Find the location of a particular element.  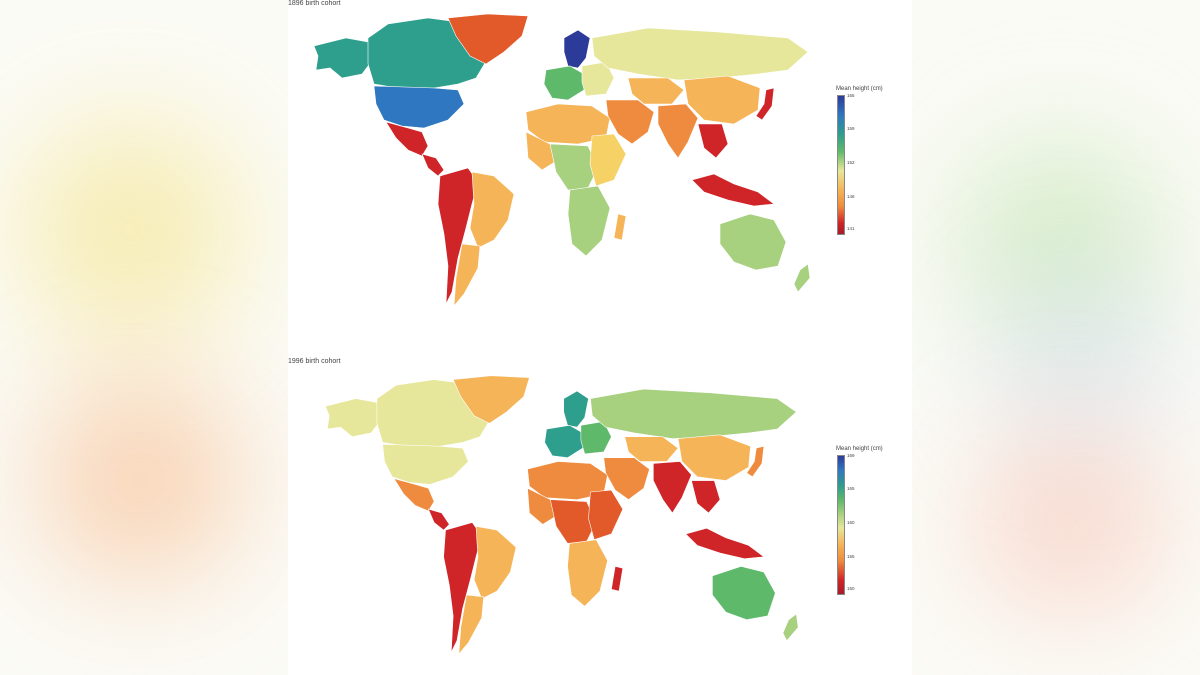

panel-title: 1996 birth cohort is located at coordinates (314, 361).